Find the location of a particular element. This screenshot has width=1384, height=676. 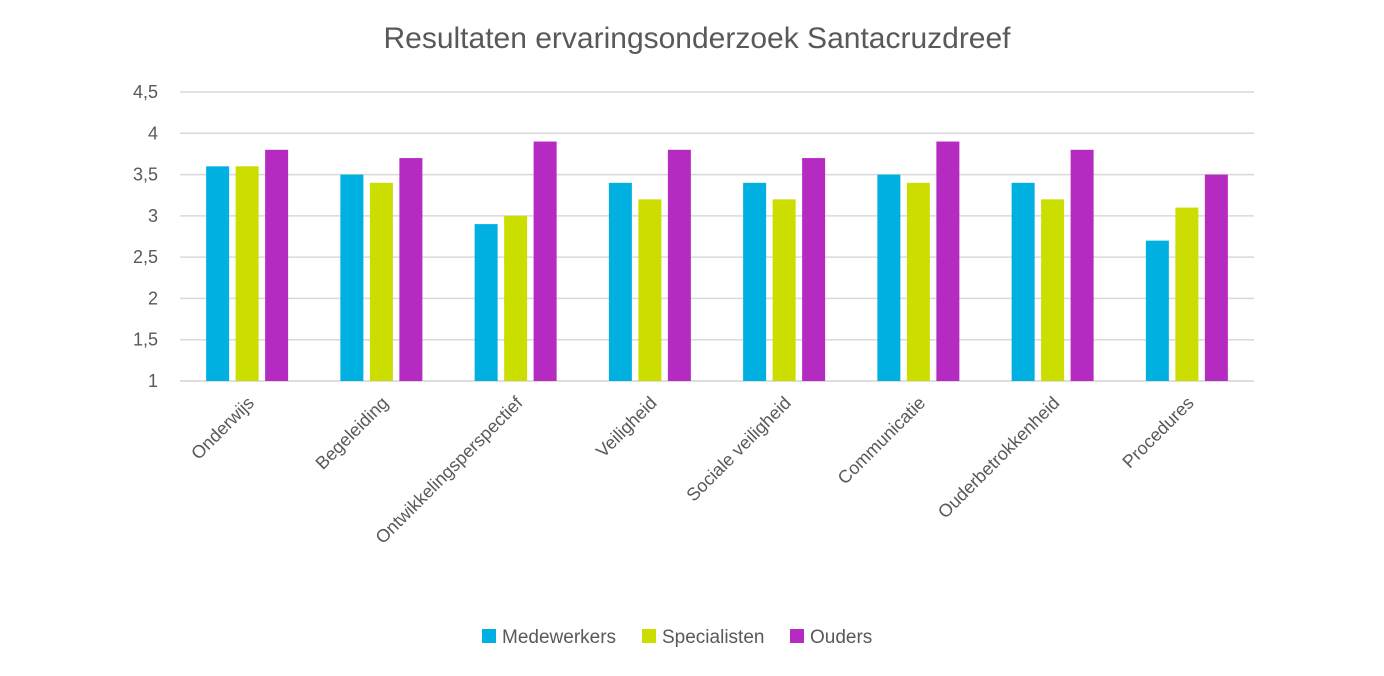

legend-item: Medewerkers is located at coordinates (549, 637).